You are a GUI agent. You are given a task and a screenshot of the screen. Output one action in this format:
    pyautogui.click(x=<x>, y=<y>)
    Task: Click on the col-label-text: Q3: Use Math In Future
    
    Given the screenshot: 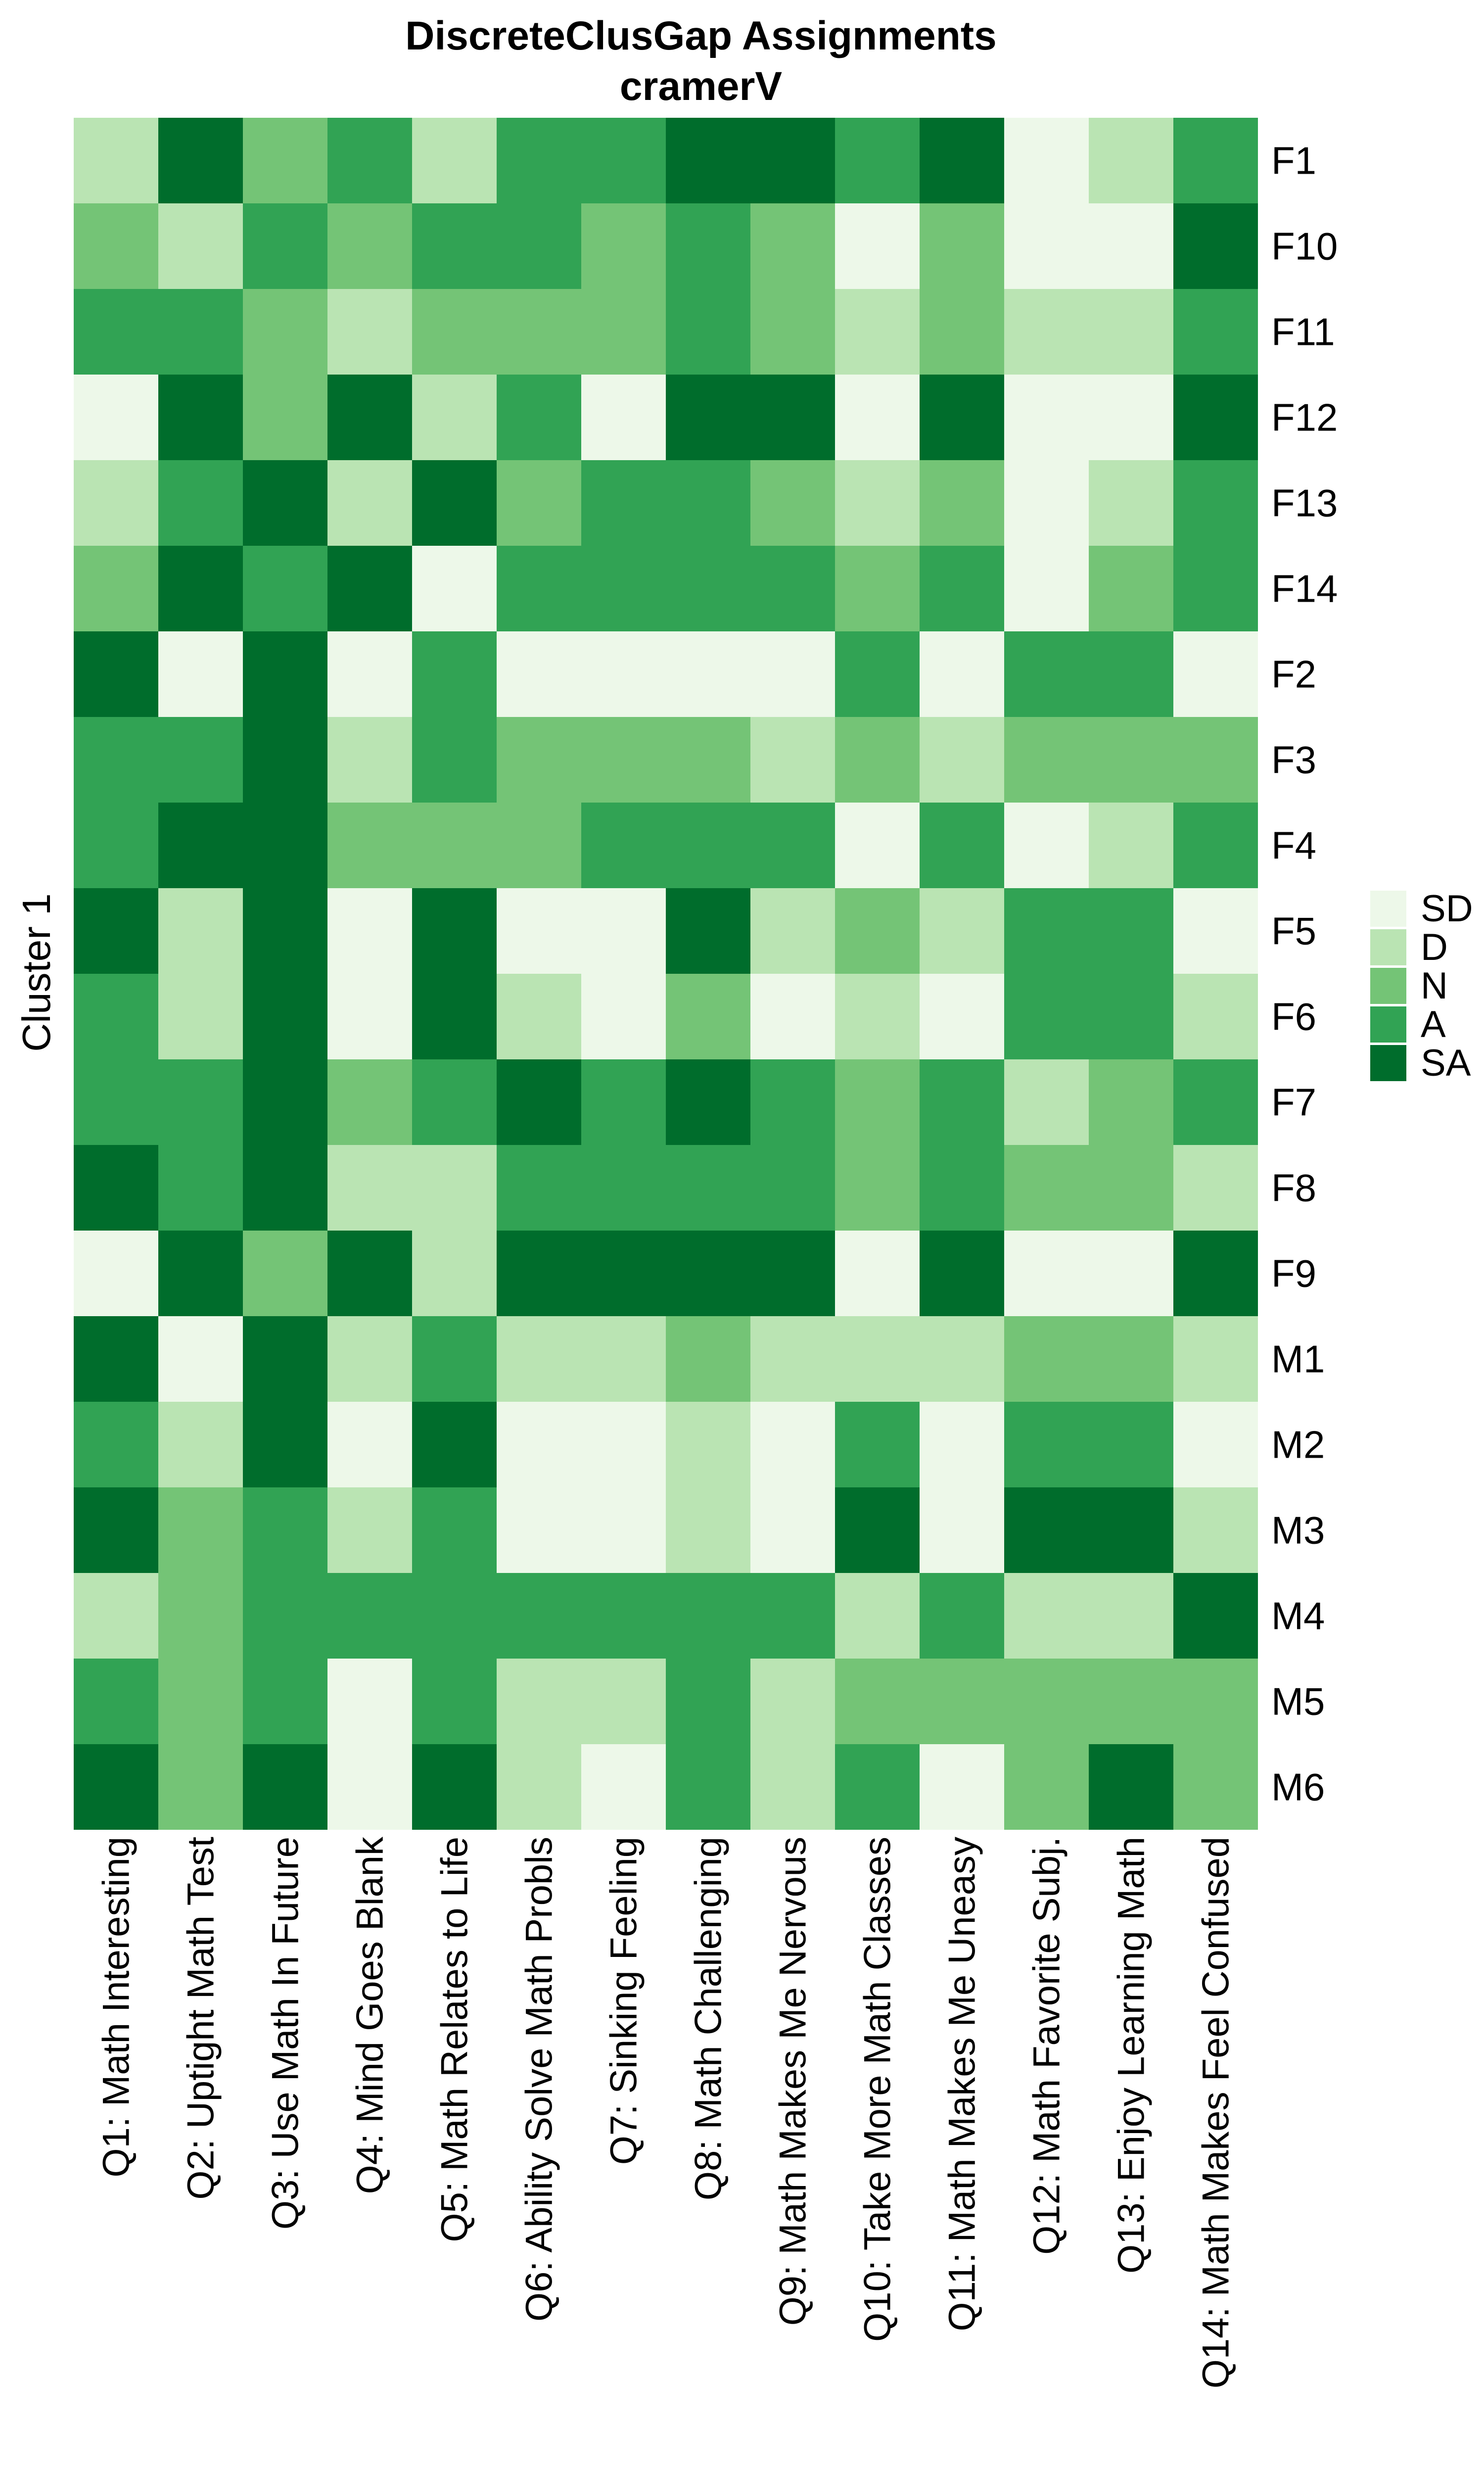 What is the action you would take?
    pyautogui.click(x=285, y=2034)
    